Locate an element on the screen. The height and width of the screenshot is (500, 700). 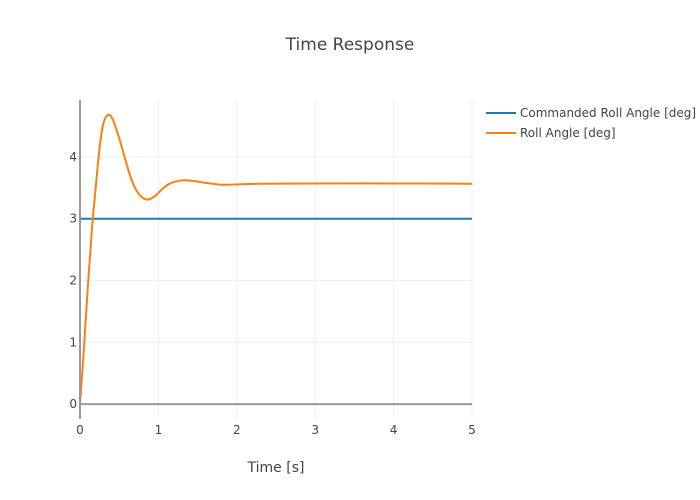
x-axis-label: Time [s] is located at coordinates (276, 468).